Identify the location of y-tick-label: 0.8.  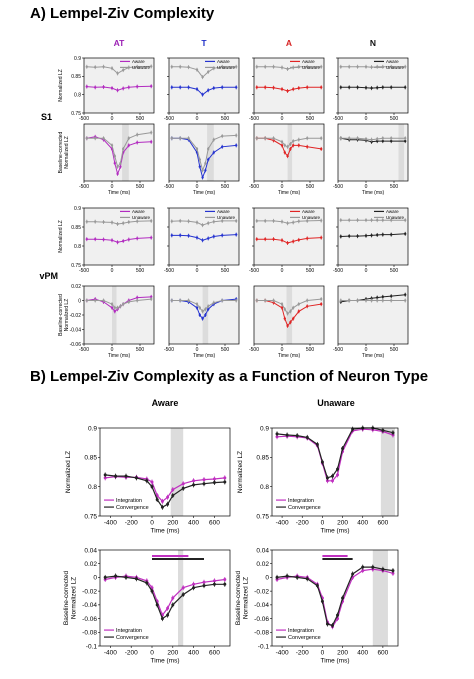
(92, 487).